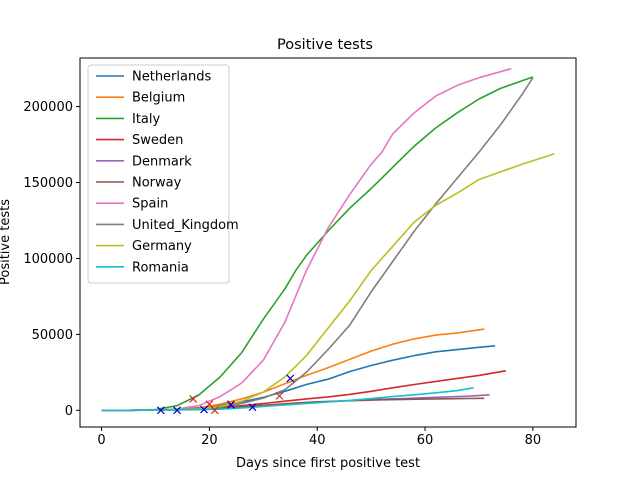  What do you see at coordinates (48, 183) in the screenshot?
I see `y-tick-label: 150000` at bounding box center [48, 183].